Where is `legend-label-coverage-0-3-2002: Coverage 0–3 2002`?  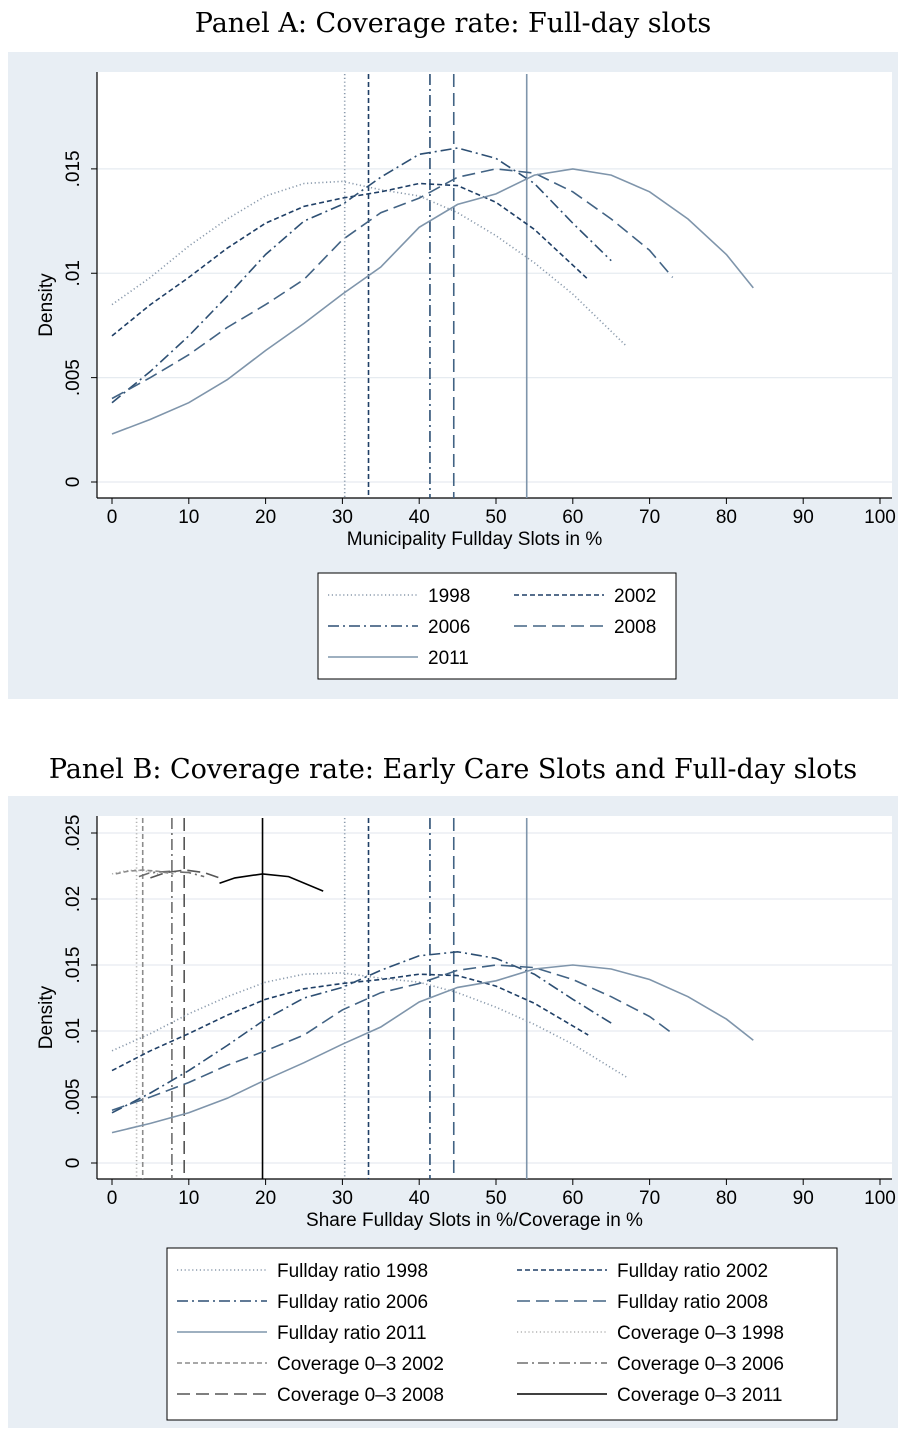
legend-label-coverage-0-3-2002: Coverage 0–3 2002 is located at coordinates (360, 1364).